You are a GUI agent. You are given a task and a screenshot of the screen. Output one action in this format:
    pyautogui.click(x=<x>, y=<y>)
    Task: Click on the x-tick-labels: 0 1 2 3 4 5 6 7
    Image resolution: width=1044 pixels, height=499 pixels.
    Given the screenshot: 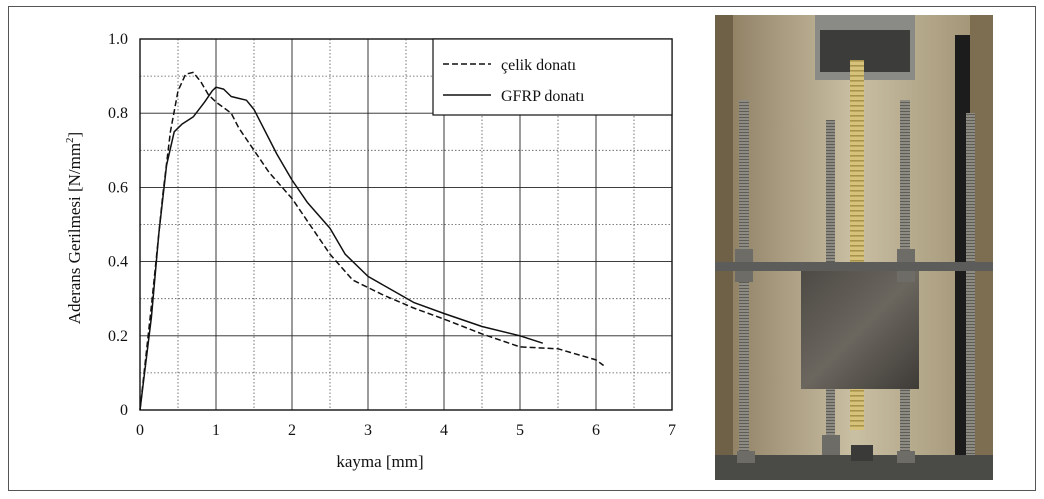 What is the action you would take?
    pyautogui.click(x=406, y=430)
    